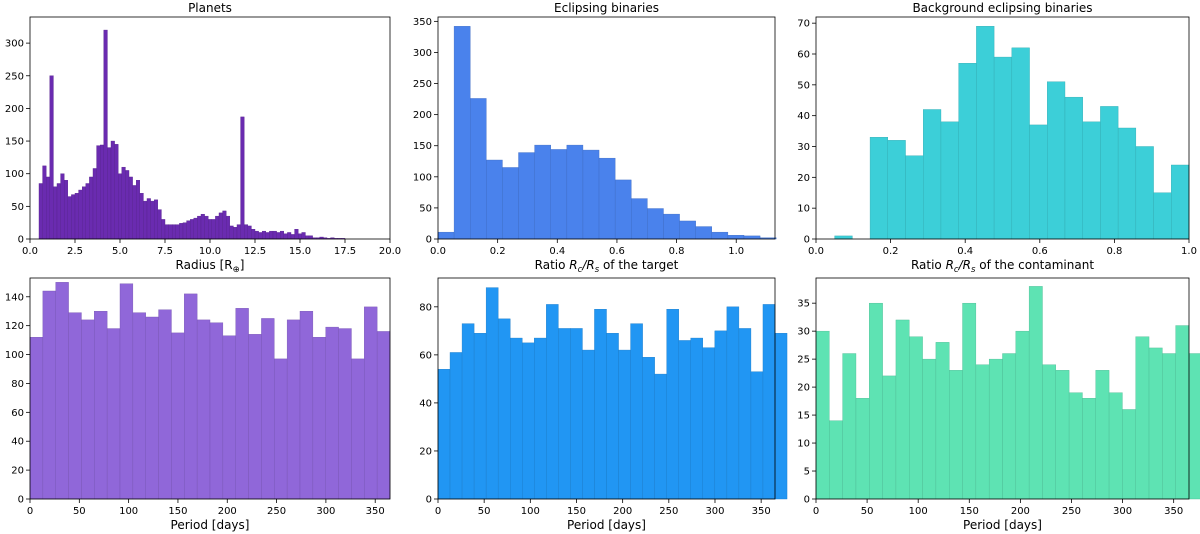 The height and width of the screenshot is (534, 1200). Describe the element at coordinates (30, 511) in the screenshot. I see `x-tick-label: 0` at that location.